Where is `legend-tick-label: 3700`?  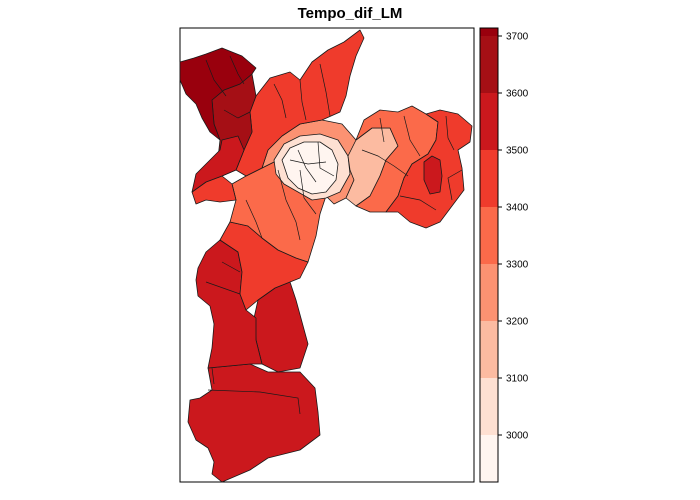
legend-tick-label: 3700 is located at coordinates (517, 37).